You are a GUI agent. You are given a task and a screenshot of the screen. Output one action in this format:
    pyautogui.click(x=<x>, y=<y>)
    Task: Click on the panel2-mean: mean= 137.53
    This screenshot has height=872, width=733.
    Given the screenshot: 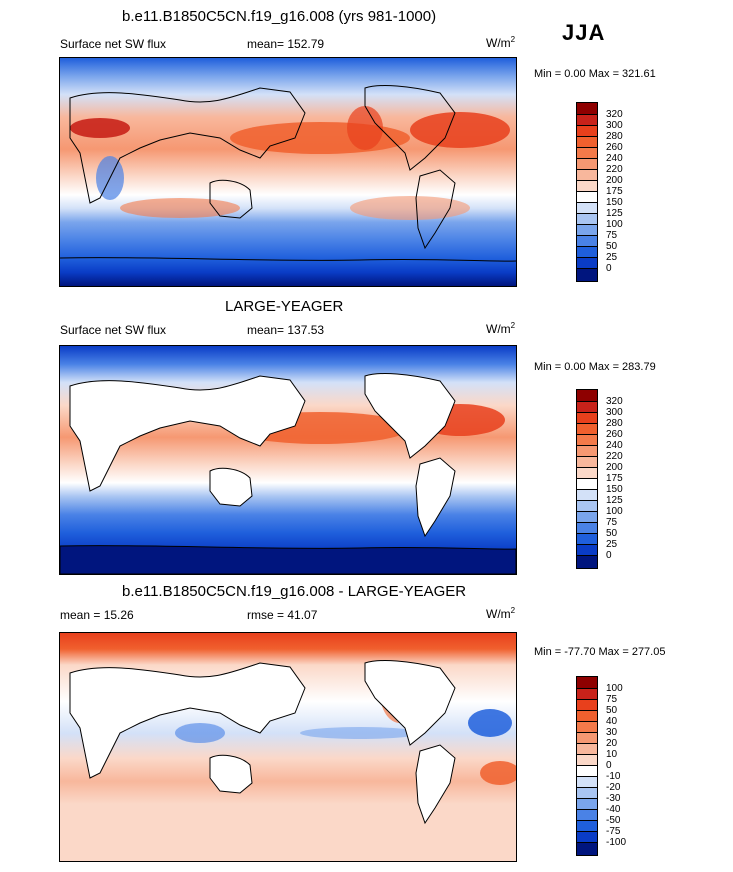 What is the action you would take?
    pyautogui.click(x=286, y=330)
    